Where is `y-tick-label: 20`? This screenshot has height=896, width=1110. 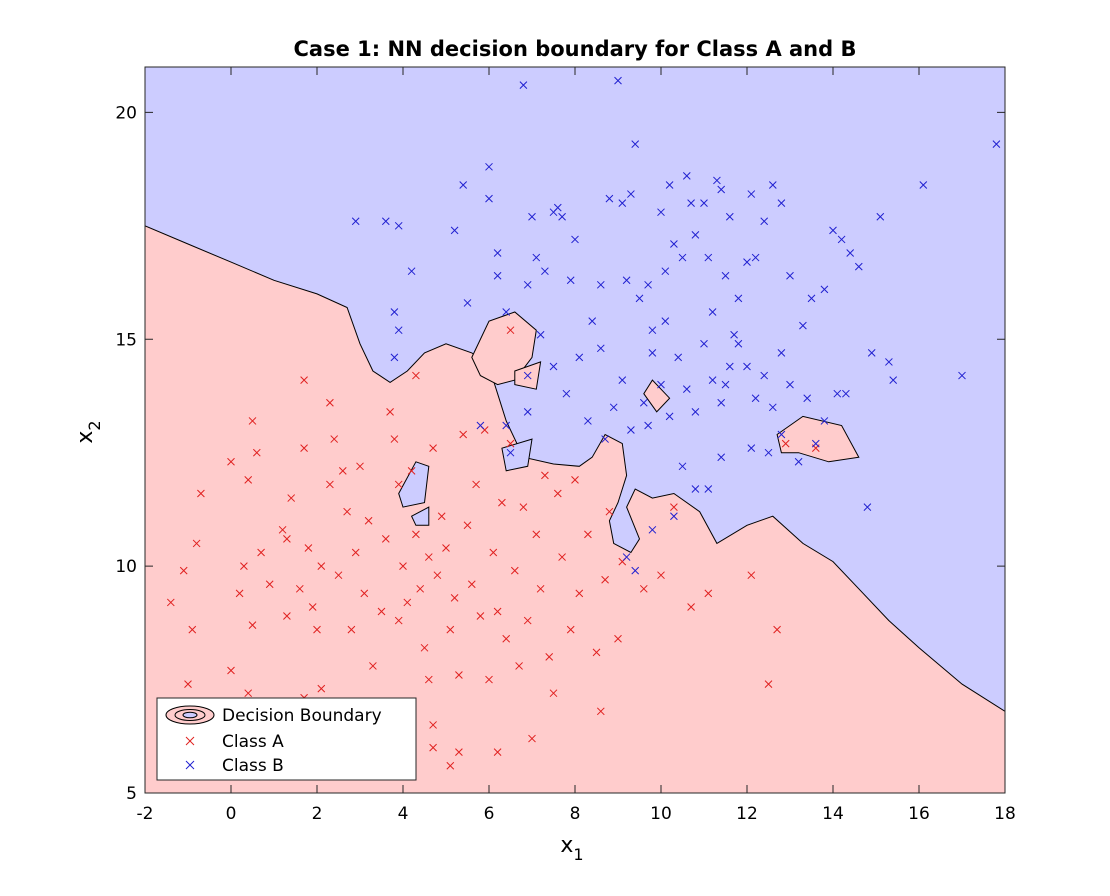 y-tick-label: 20 is located at coordinates (126, 113).